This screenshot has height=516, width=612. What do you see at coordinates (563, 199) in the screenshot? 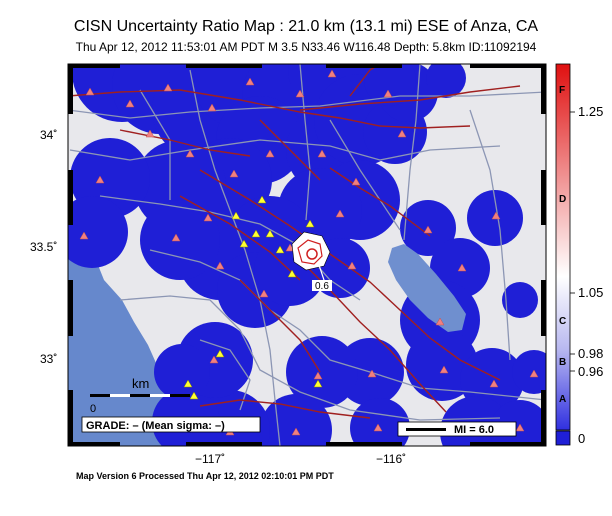
I see `grade-label-d: D` at bounding box center [563, 199].